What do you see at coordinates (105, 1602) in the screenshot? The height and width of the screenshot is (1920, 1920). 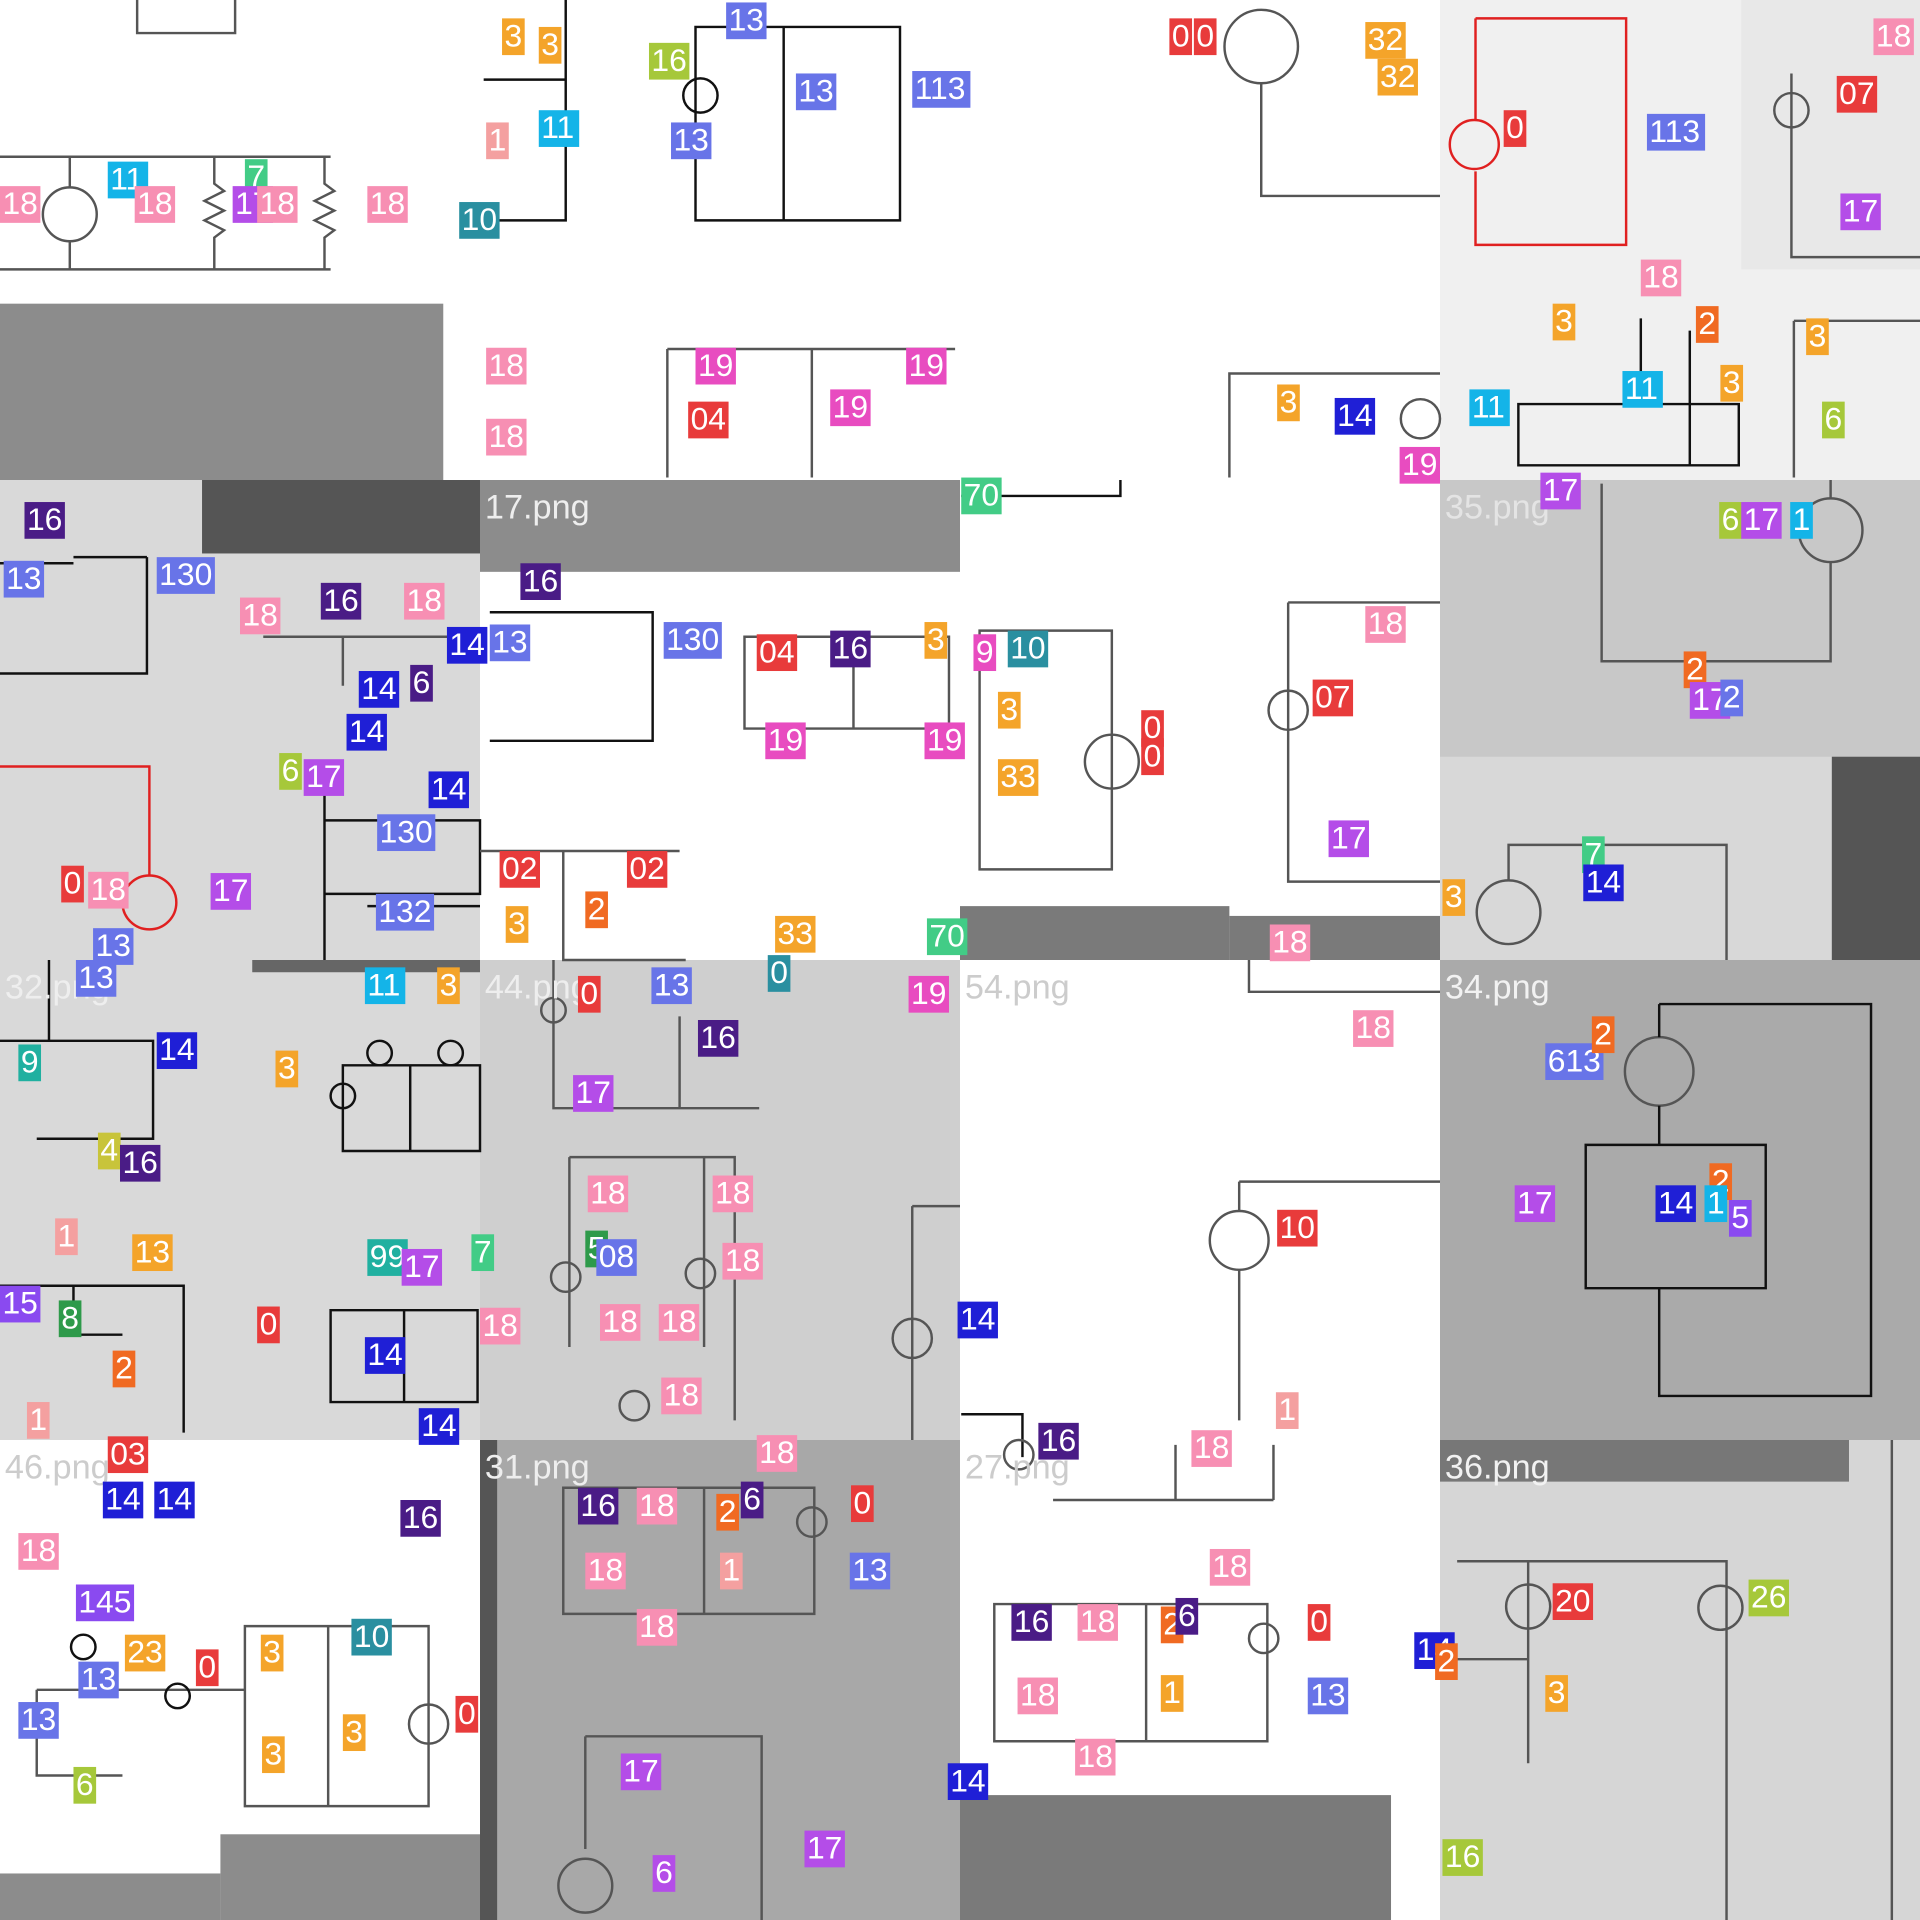 I see `label: 145` at bounding box center [105, 1602].